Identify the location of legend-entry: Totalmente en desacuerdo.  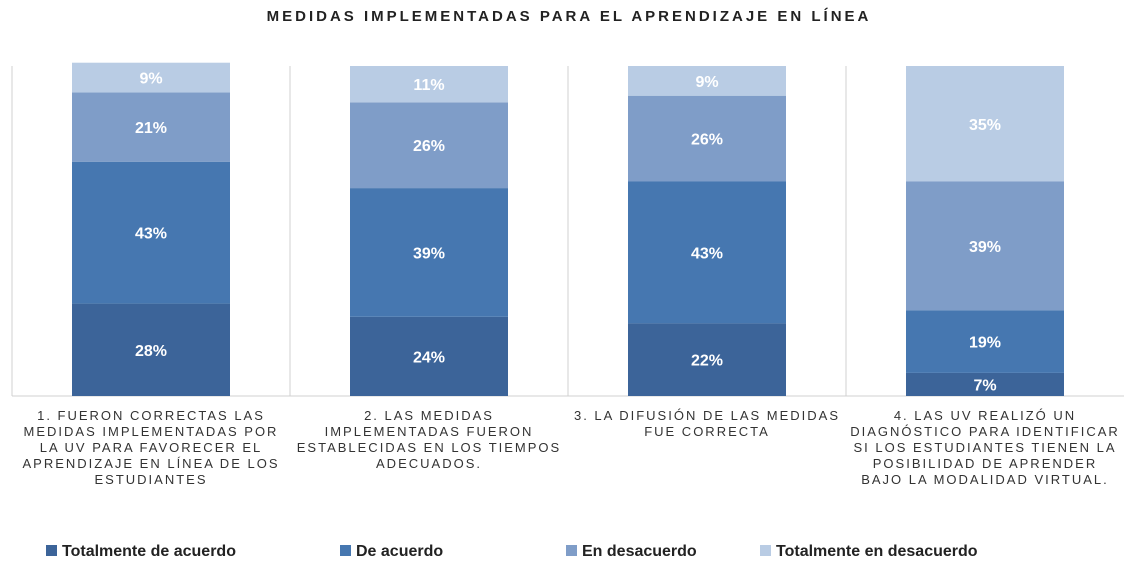
(869, 552).